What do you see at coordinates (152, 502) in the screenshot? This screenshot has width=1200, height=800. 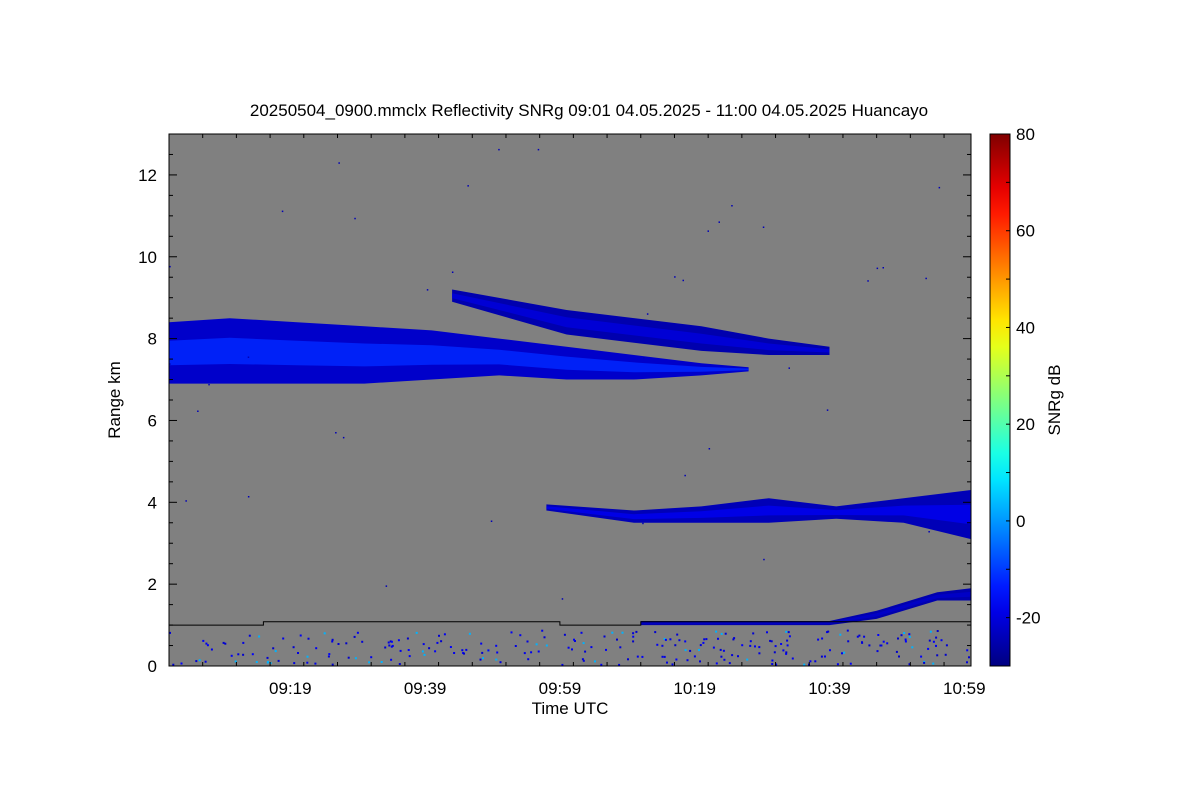 I see `y-tick-label: 4` at bounding box center [152, 502].